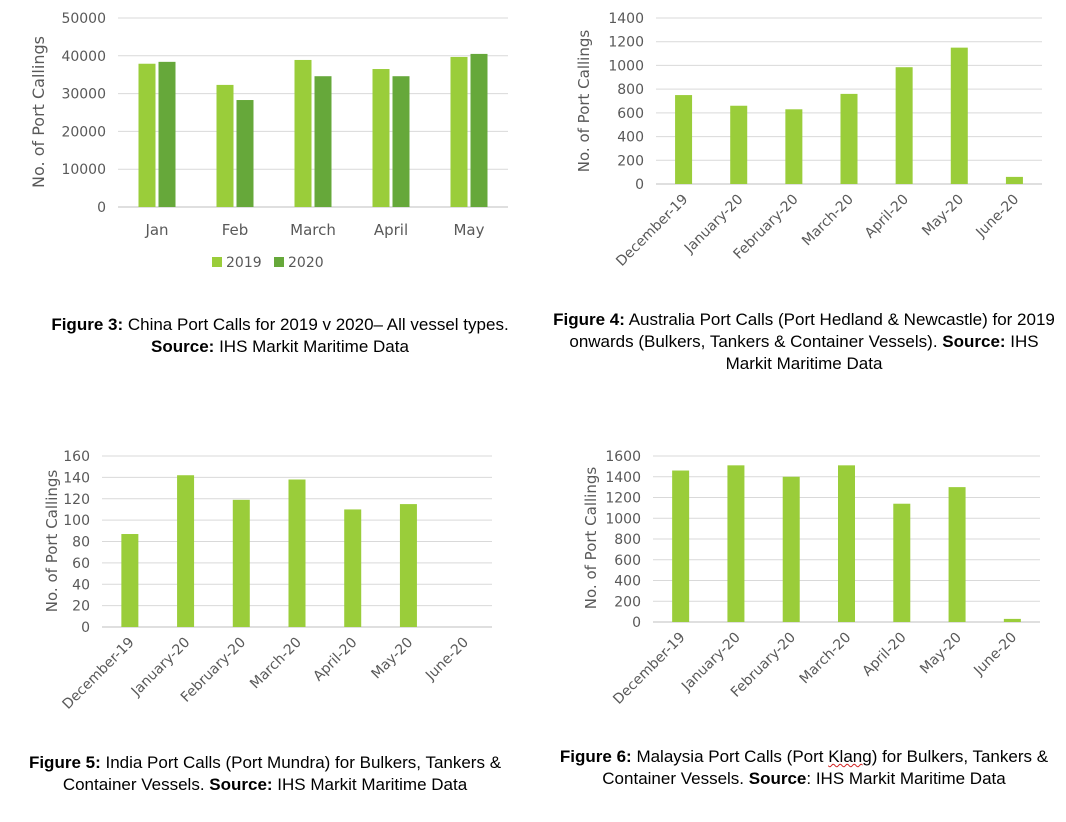 The width and height of the screenshot is (1066, 822). What do you see at coordinates (156, 230) in the screenshot?
I see `x-category-label: Jan` at bounding box center [156, 230].